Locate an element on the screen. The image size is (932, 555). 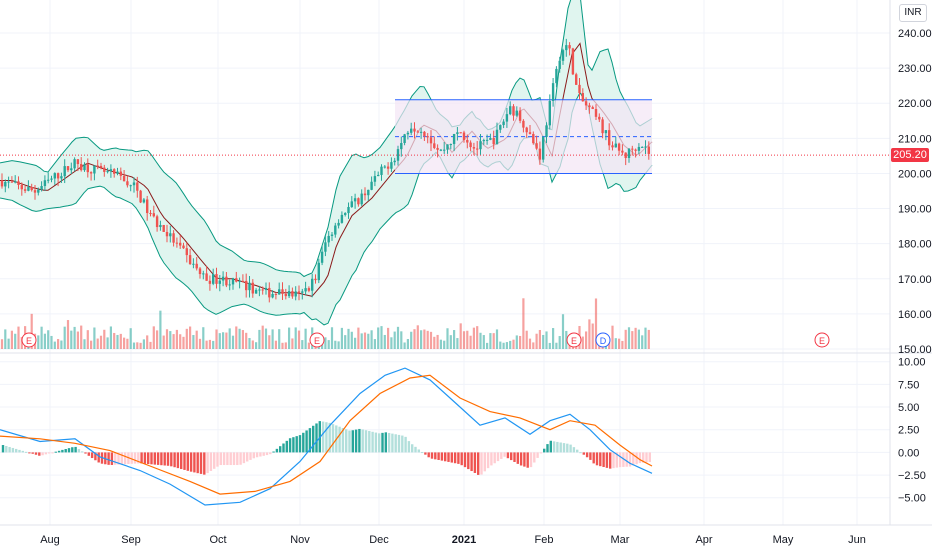
price-axis-tick-label: 210.00 is located at coordinates (915, 139).